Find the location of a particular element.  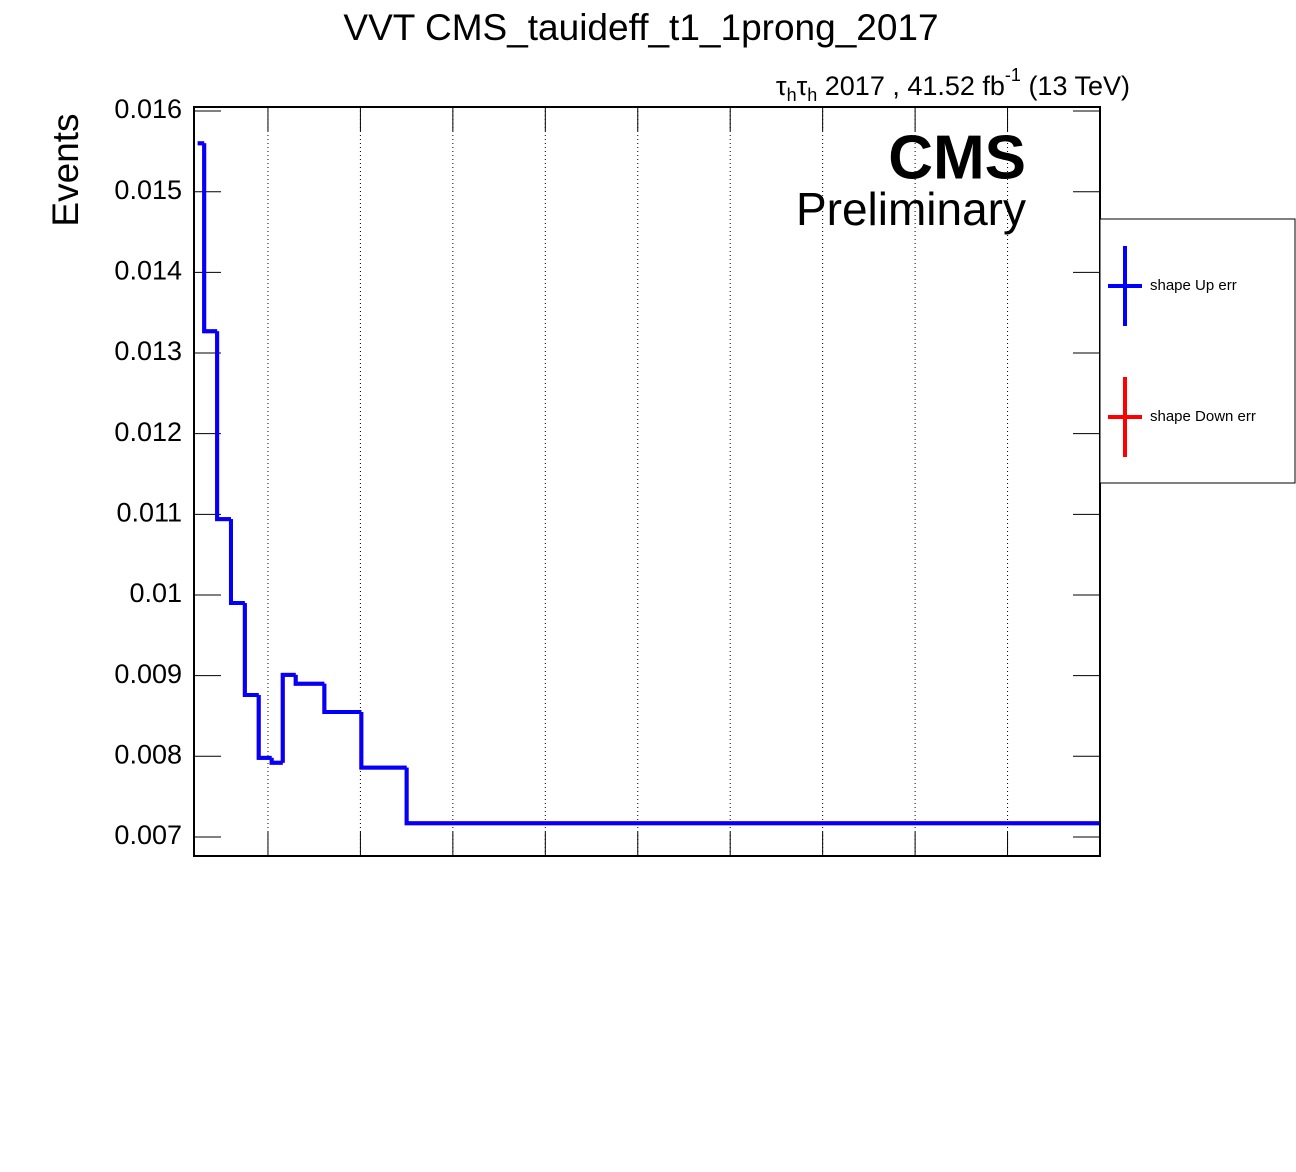

lumi-label: τhτh 2017 , 41.52 fb-1 (13 TeV) is located at coordinates (953, 85).